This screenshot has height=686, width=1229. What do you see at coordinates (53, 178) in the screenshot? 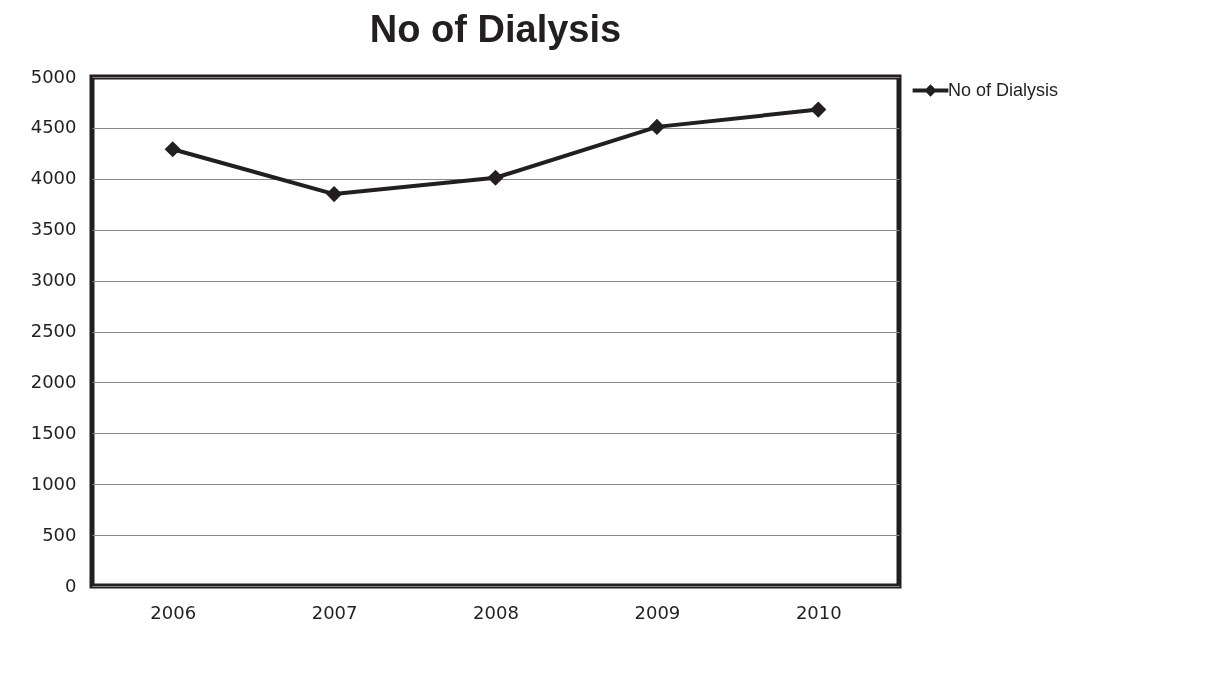
I see `y-tick-label: 4000` at bounding box center [53, 178].